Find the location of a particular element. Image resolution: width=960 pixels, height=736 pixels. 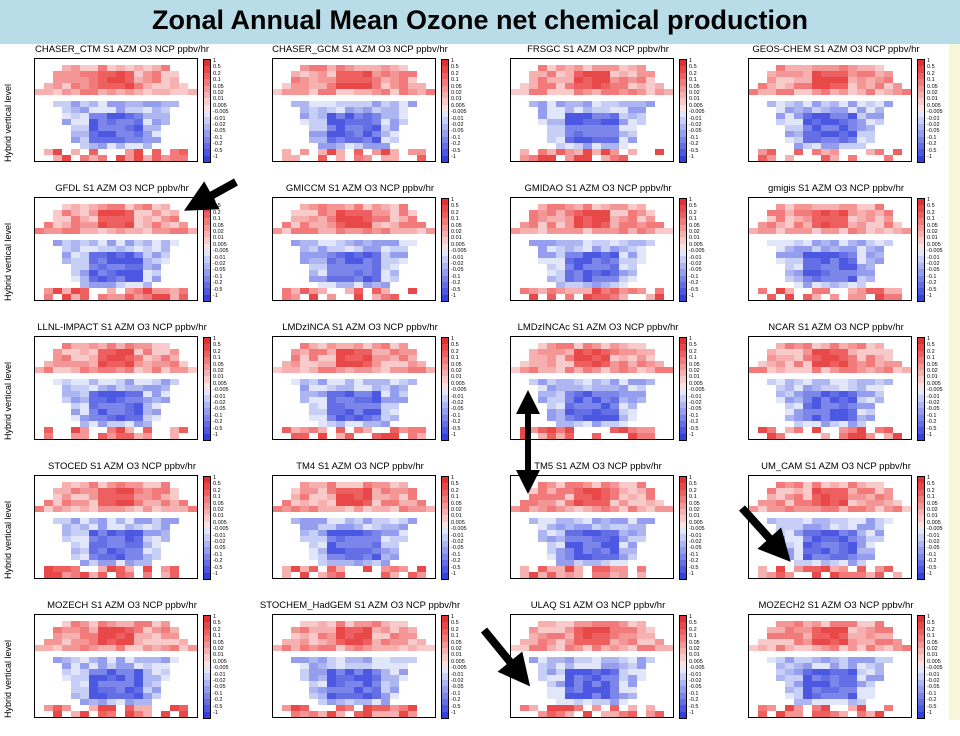

colorbar-label: -1 is located at coordinates (929, 435).